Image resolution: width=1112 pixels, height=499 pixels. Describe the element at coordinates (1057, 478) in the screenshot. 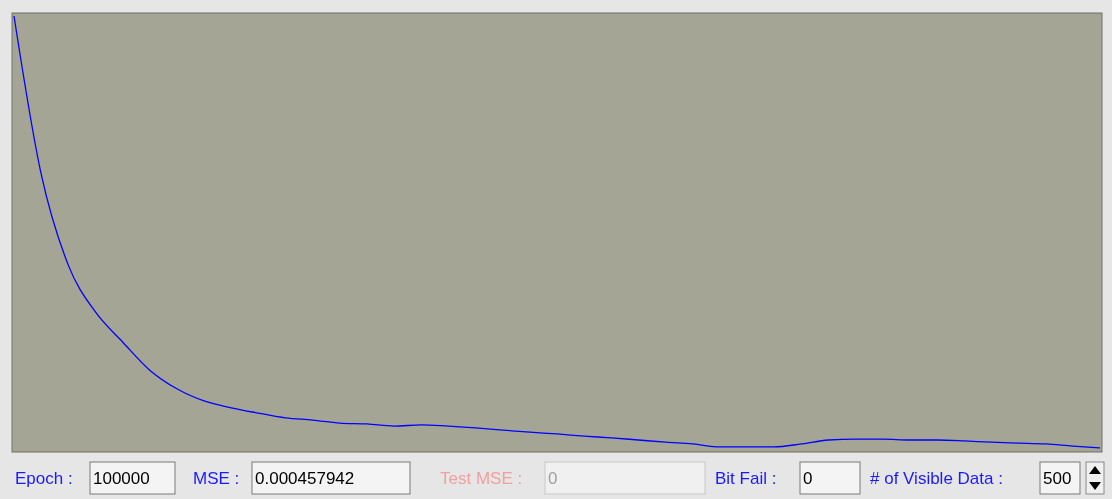

I see `text: 500` at that location.